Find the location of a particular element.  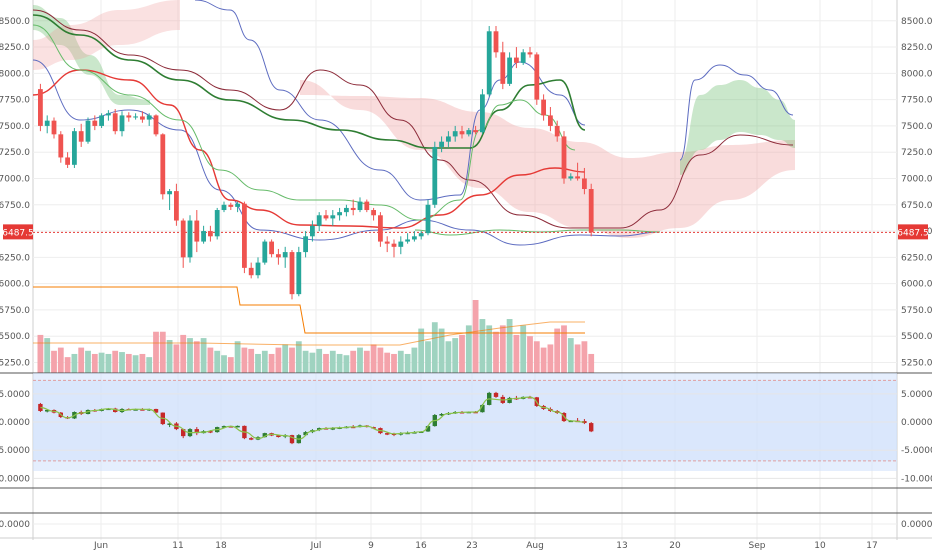

osc-left-tick: -10.0000 is located at coordinates (15, 479).